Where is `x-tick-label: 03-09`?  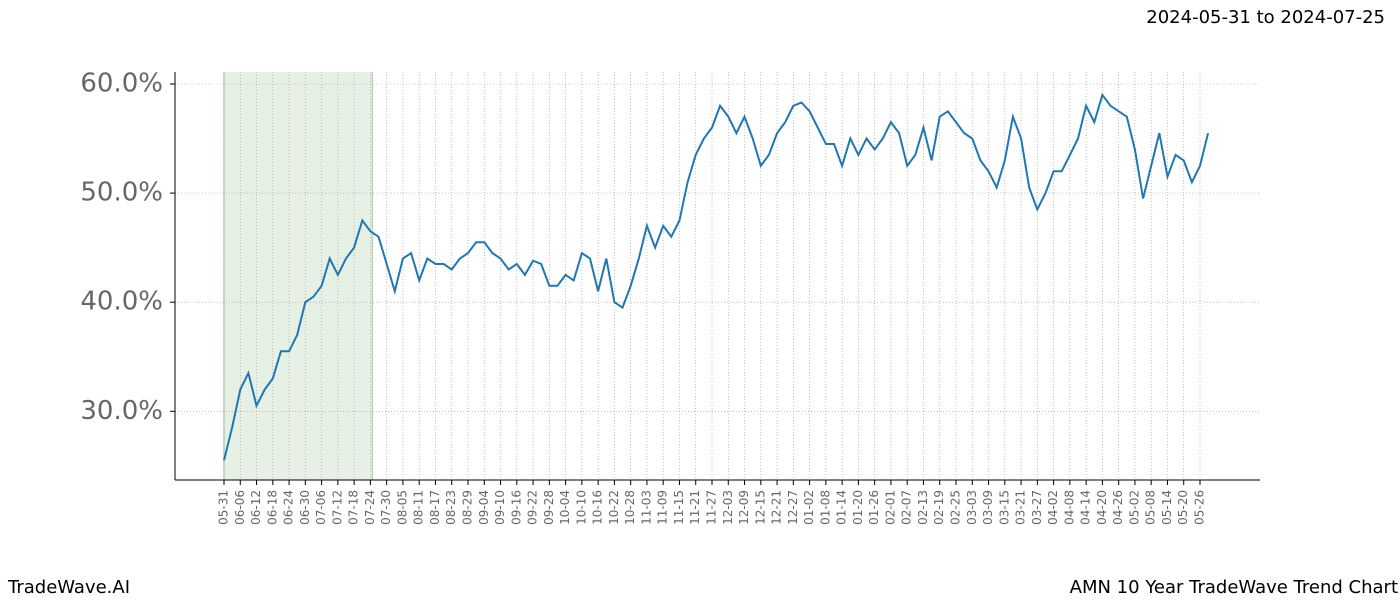
x-tick-label: 03-09 is located at coordinates (988, 507).